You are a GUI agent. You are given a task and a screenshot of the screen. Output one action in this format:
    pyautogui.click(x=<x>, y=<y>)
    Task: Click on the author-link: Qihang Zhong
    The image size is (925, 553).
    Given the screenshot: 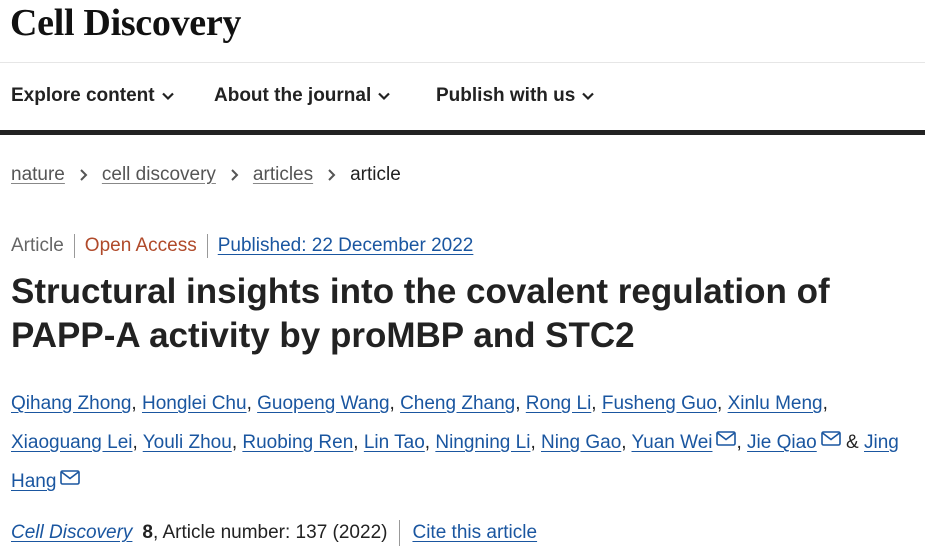 What is the action you would take?
    pyautogui.click(x=71, y=403)
    